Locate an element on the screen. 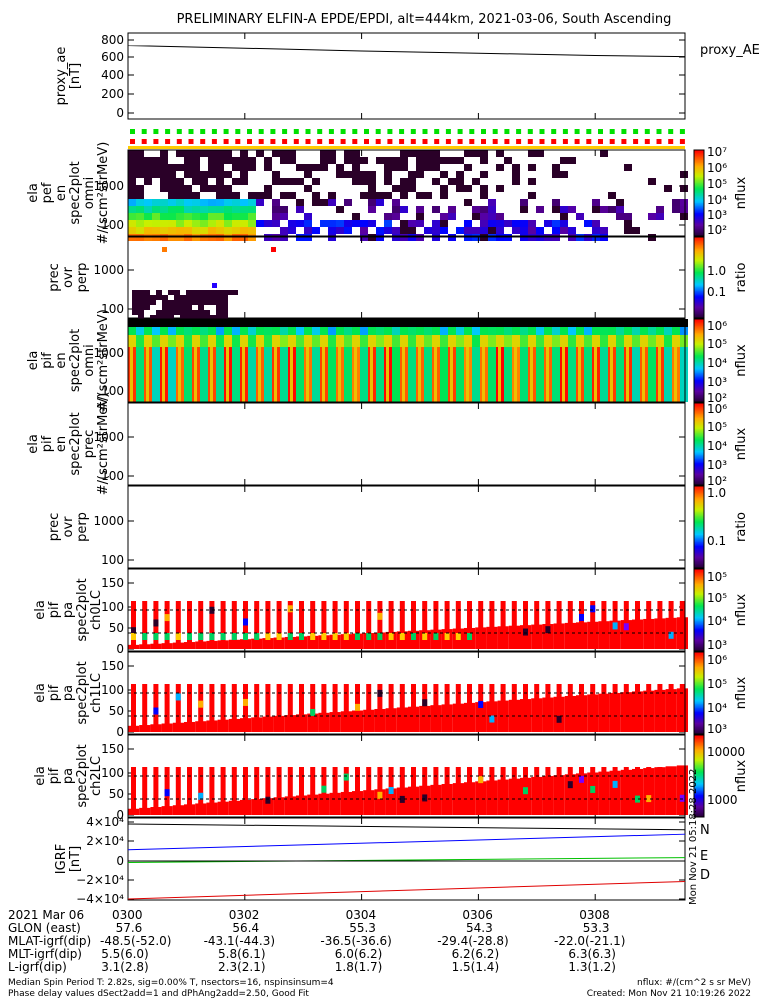 The width and height of the screenshot is (775, 1000). panel-pa-ch2-cell is located at coordinates (581, 779).